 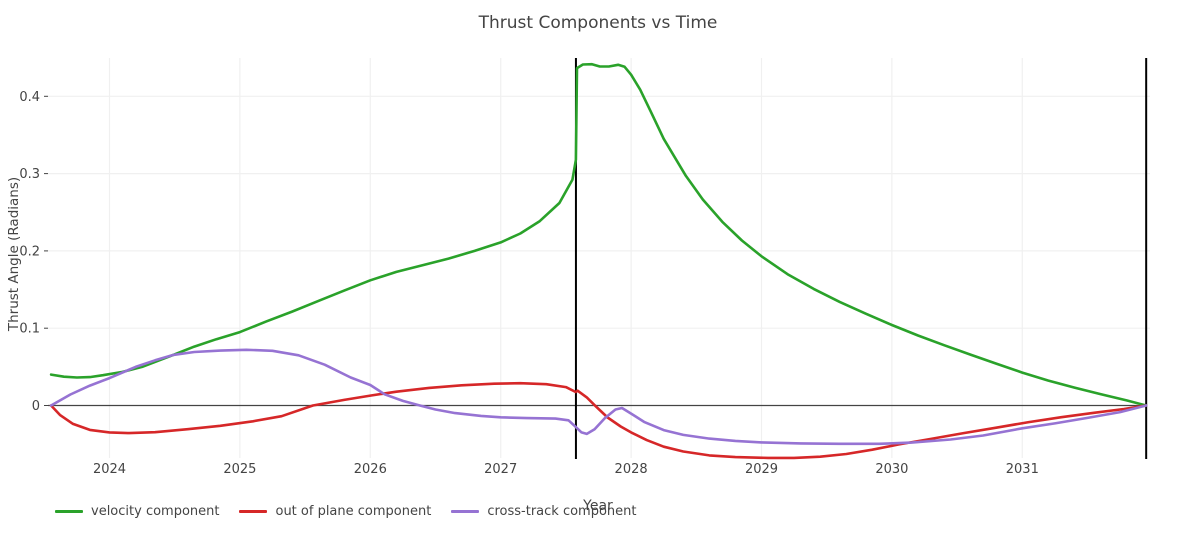 I want to click on velocity-component-line-swatch-icon, so click(x=69, y=511).